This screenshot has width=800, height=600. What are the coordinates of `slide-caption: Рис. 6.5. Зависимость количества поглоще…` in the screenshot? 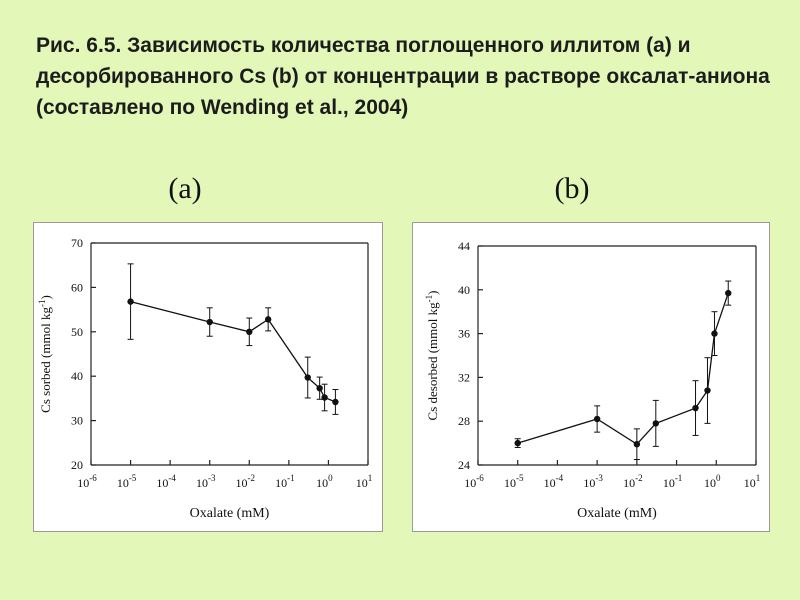 It's located at (403, 76).